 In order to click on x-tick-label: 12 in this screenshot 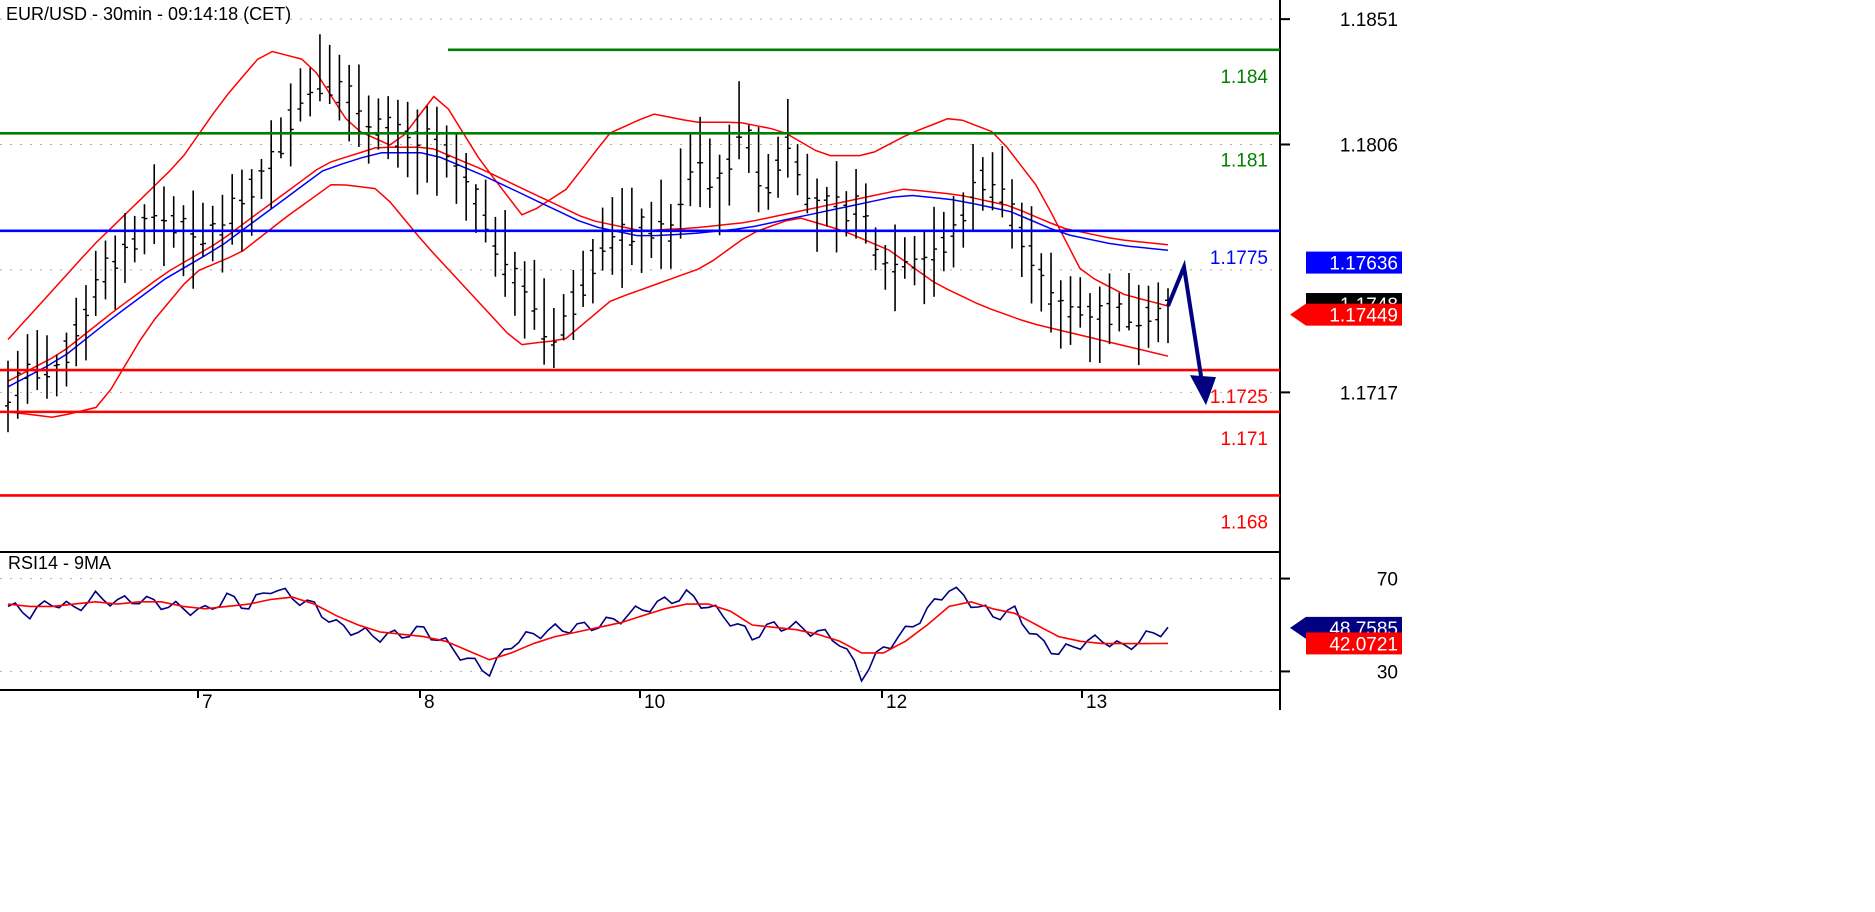, I will do `click(896, 702)`.